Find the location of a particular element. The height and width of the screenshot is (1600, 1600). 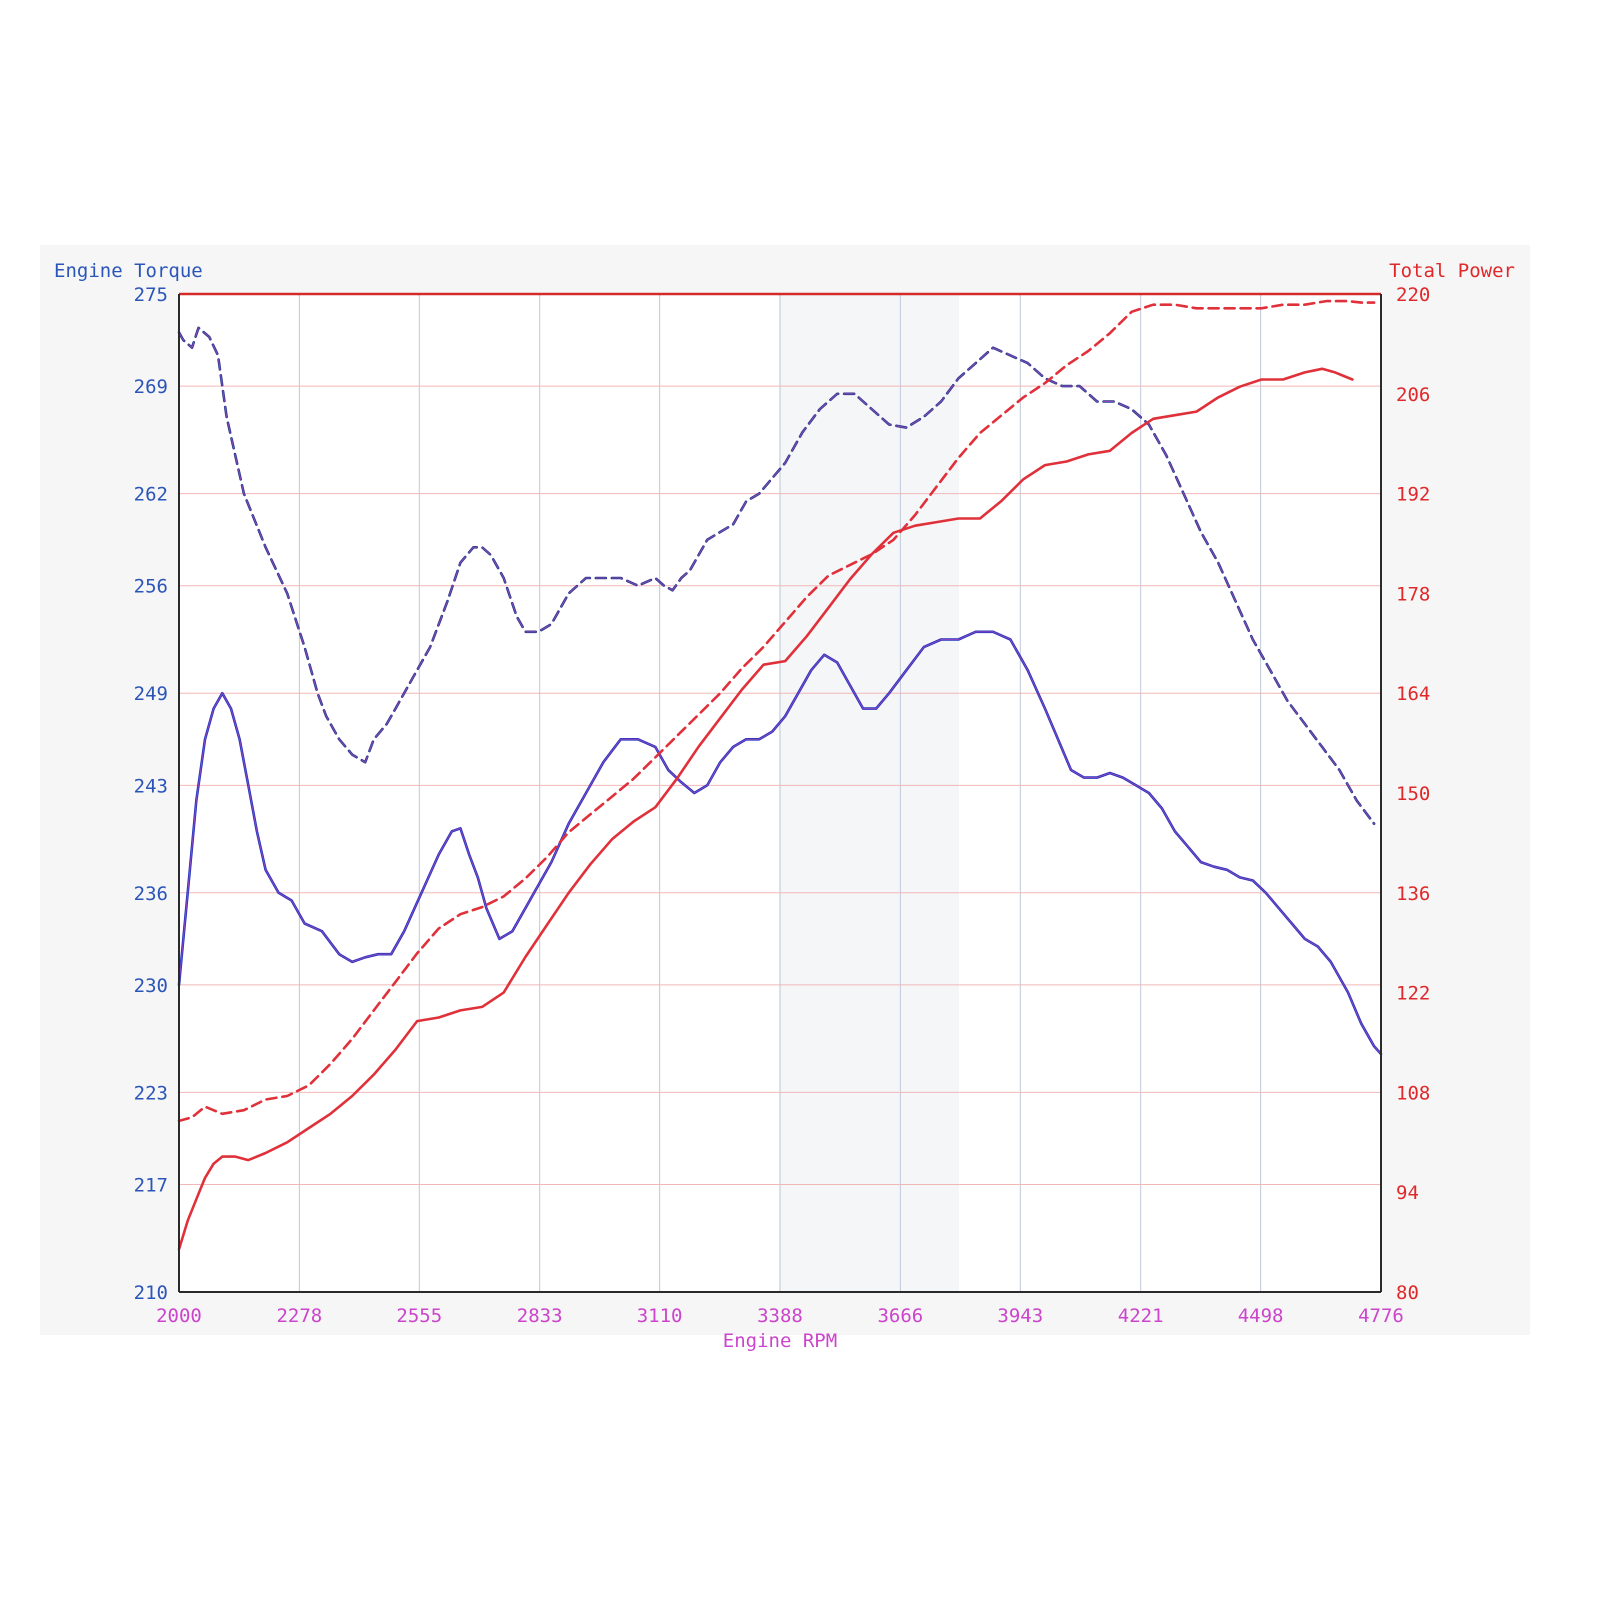

x-tick-label: 2000 is located at coordinates (179, 1316).